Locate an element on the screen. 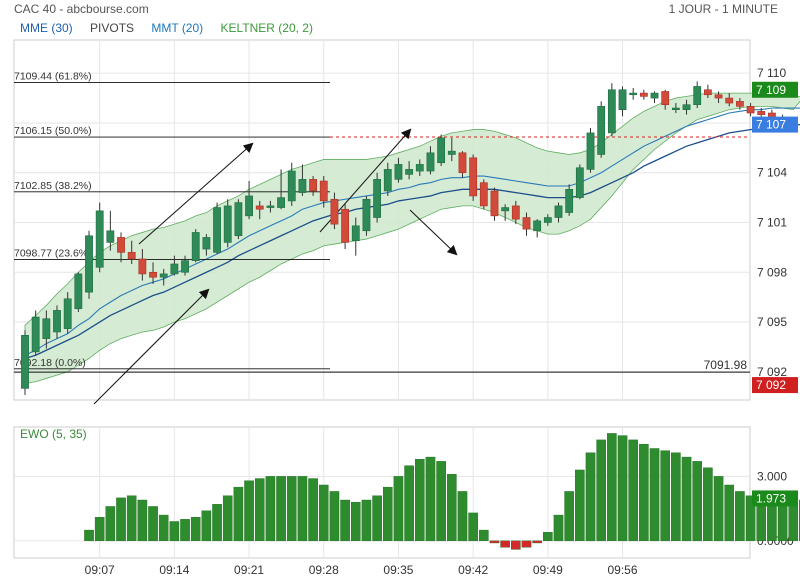  indicator-legend: MME (30) PIVOTS MMT (20) KELTNER (20, 2) is located at coordinates (173, 28).